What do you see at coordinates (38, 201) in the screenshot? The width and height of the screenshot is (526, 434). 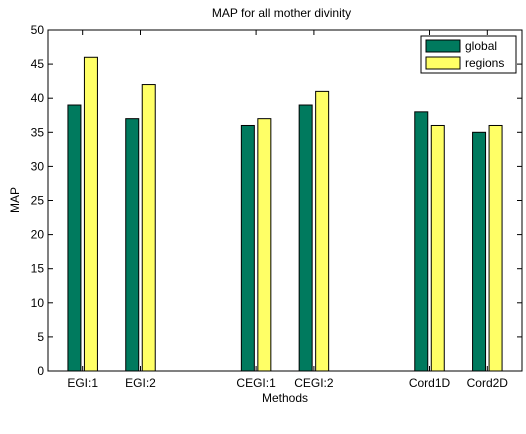 I see `y-tick-label: 25` at bounding box center [38, 201].